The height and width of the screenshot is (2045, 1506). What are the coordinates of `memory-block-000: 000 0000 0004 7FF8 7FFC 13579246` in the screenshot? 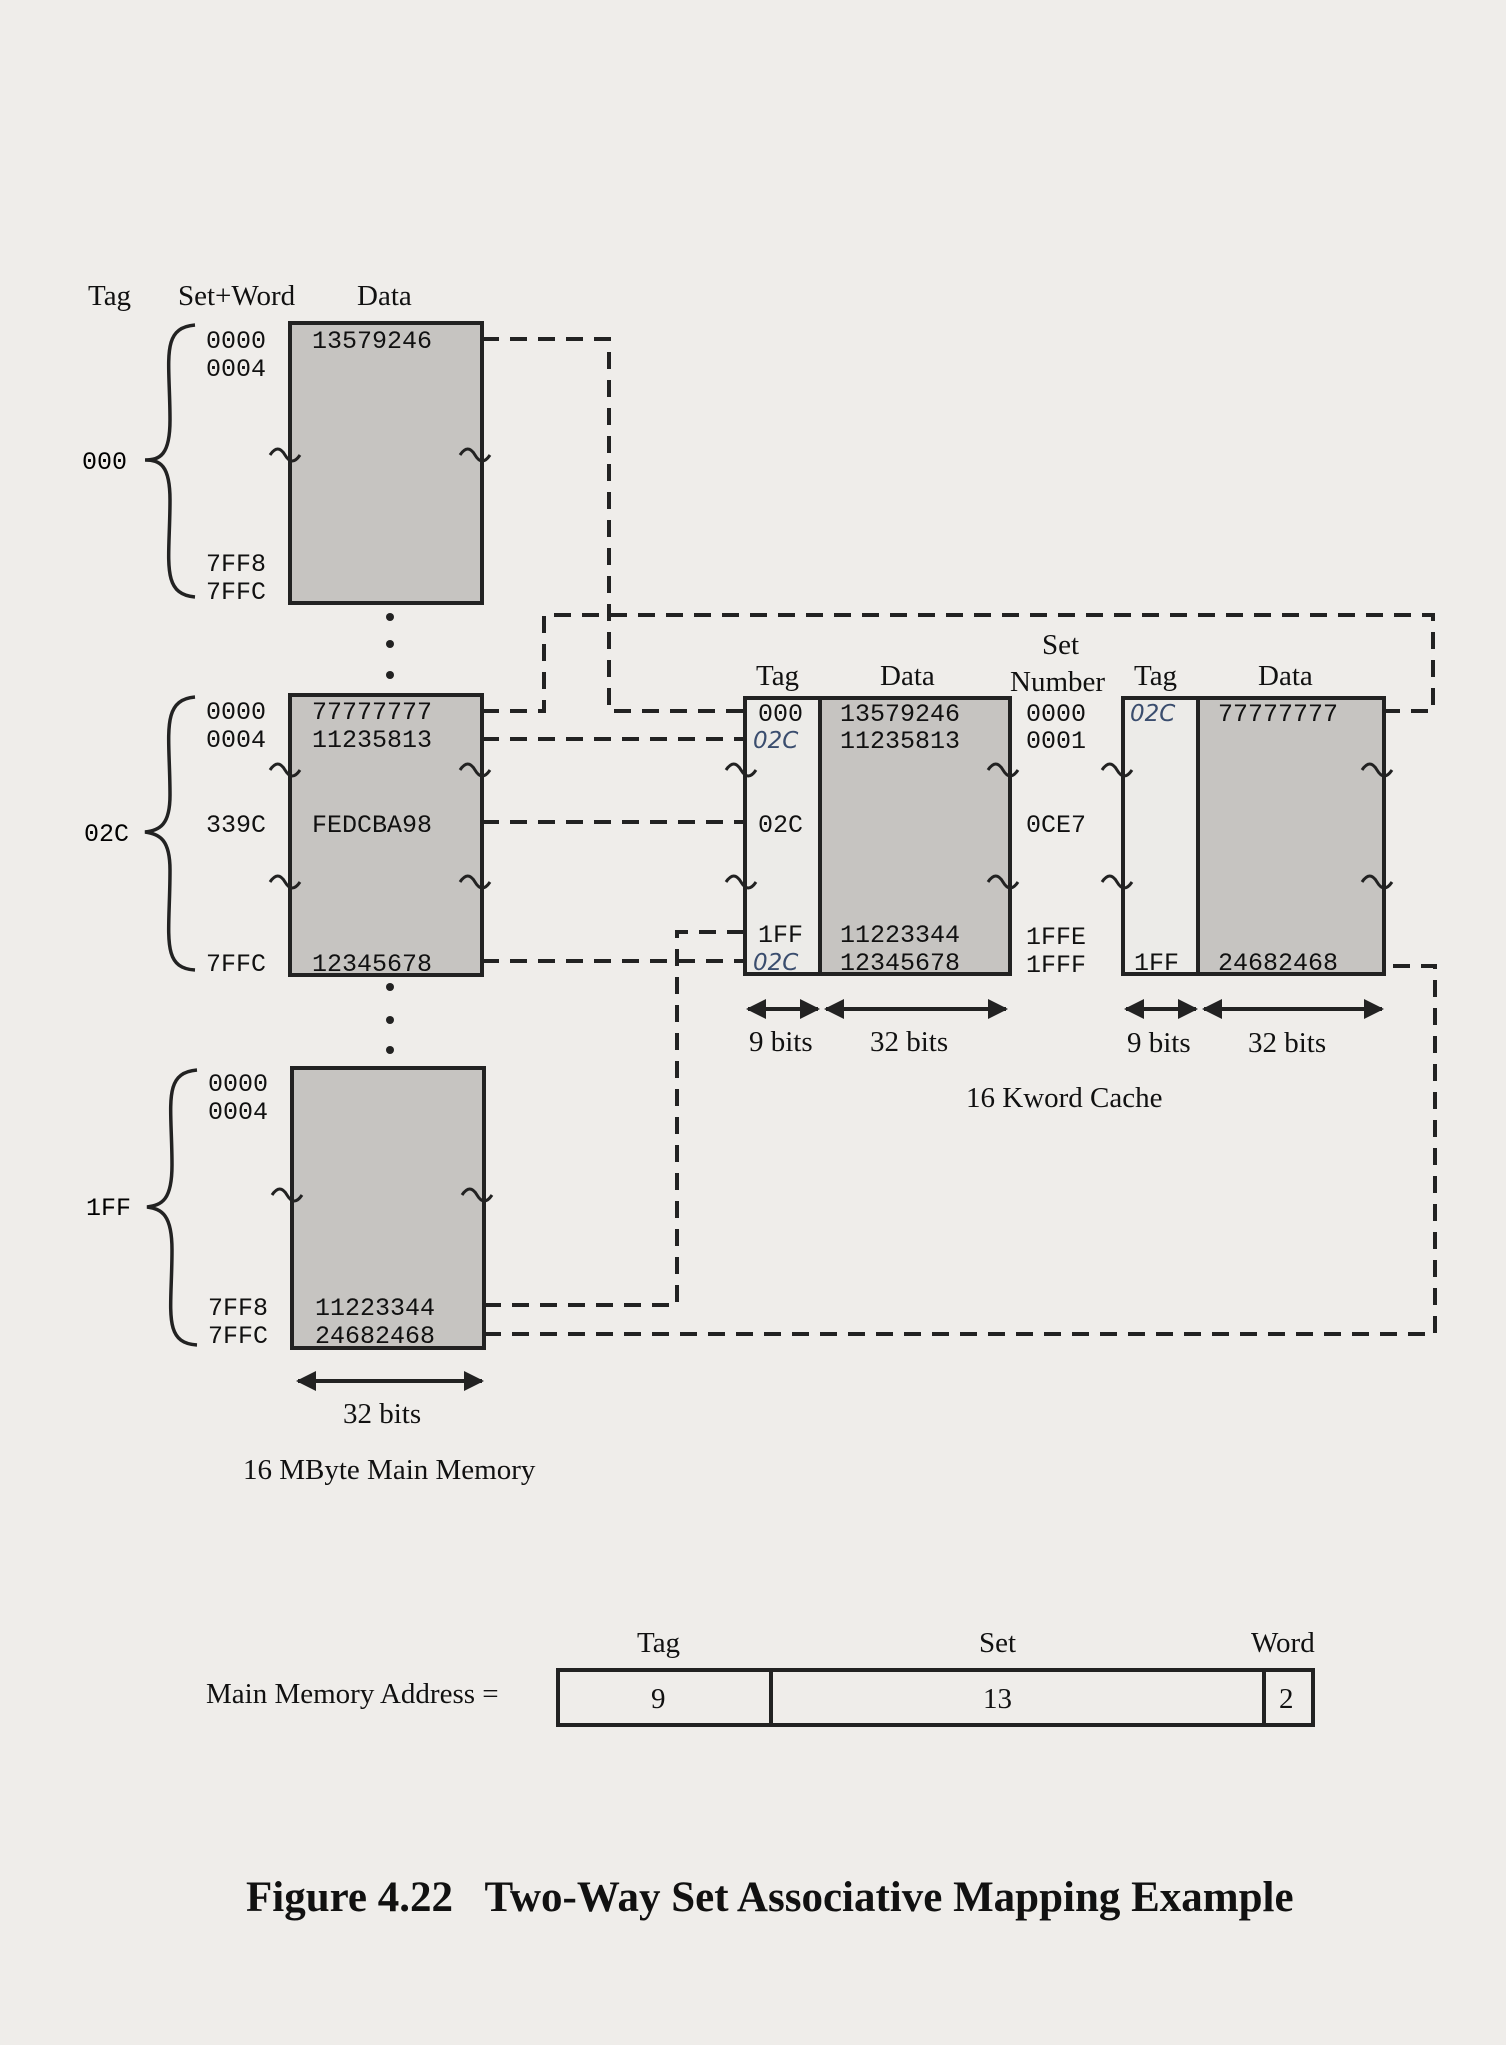 It's located at (287, 464).